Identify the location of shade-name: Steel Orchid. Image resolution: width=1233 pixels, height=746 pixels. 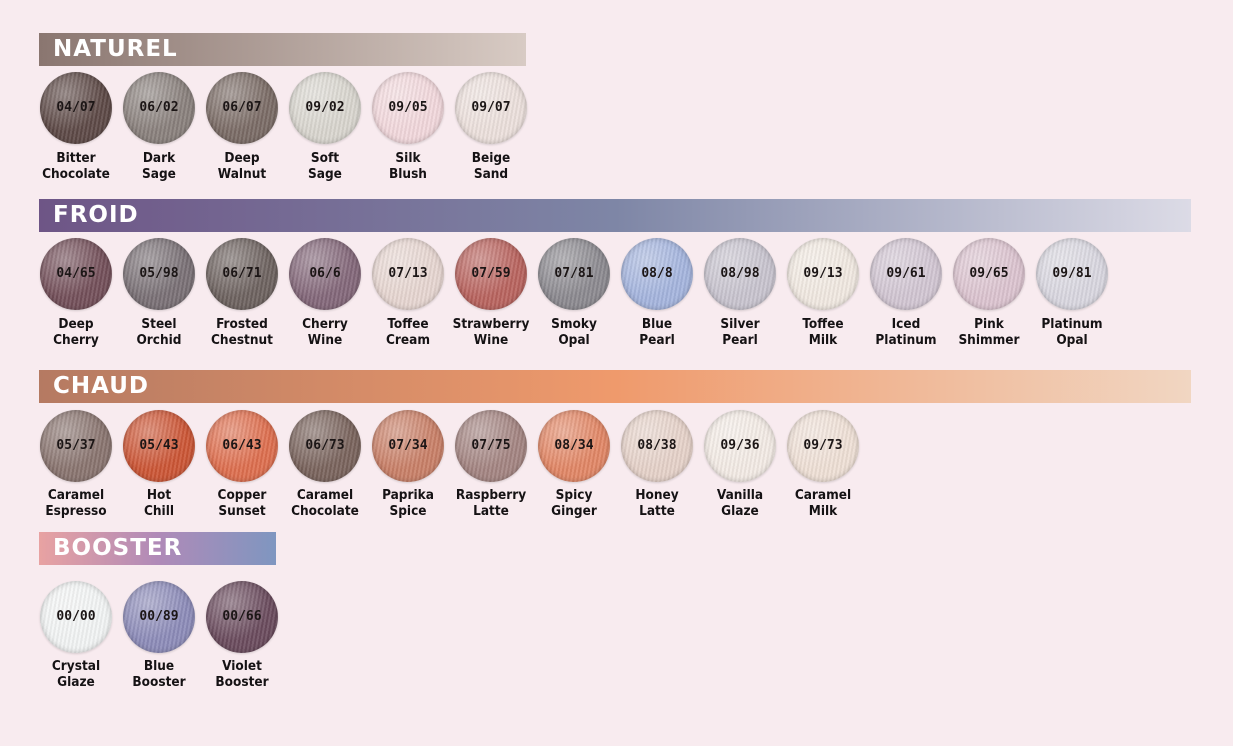
(159, 332).